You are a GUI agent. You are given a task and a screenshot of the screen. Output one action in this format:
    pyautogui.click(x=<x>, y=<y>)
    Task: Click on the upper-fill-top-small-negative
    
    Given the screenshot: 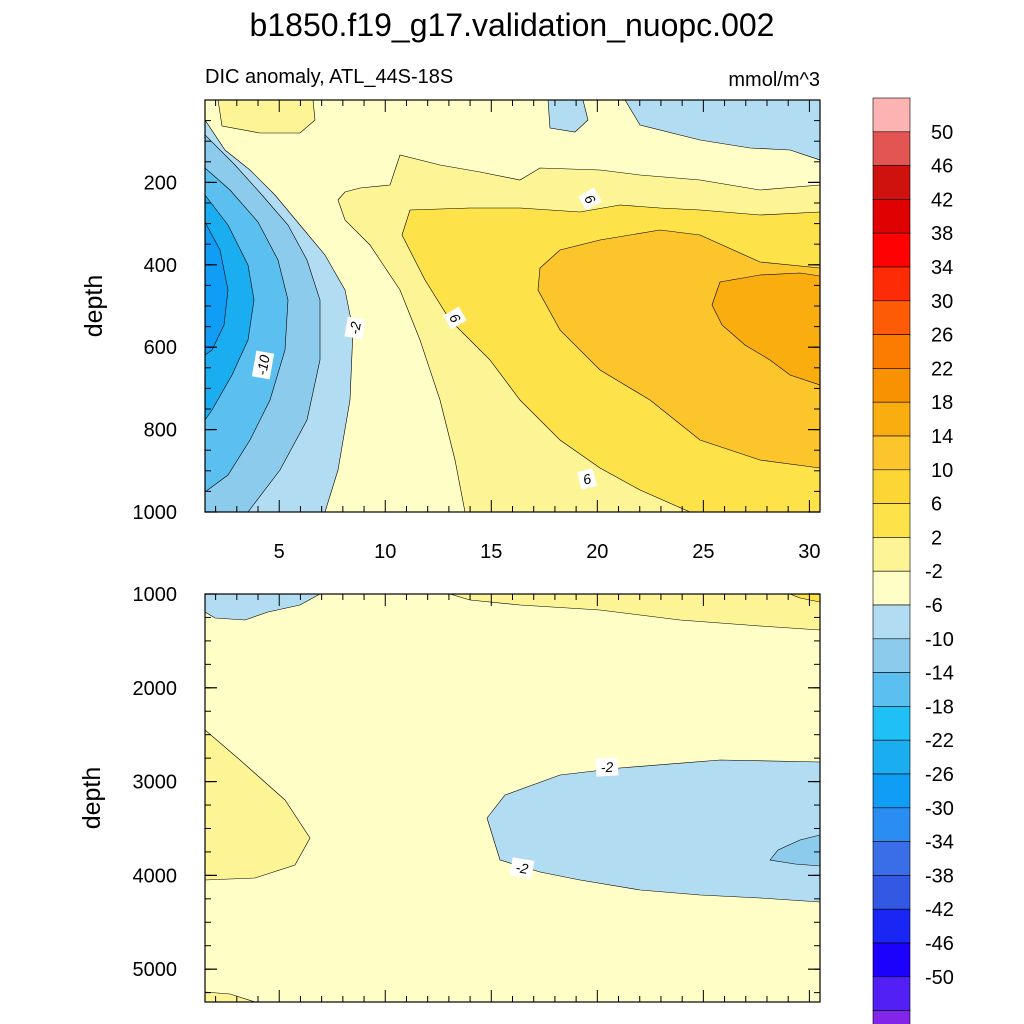 What is the action you would take?
    pyautogui.click(x=568, y=116)
    